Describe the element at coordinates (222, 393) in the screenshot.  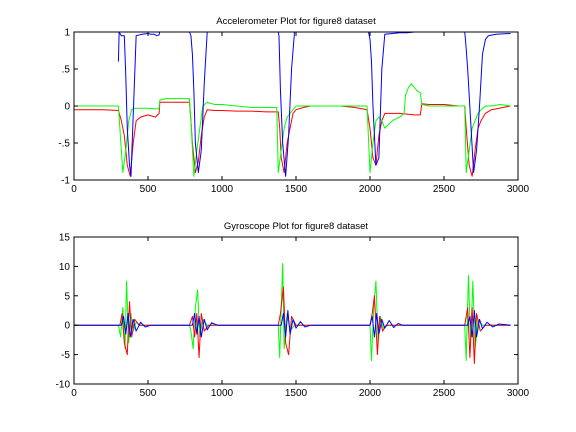
I see `gyroscope-xtick-label: 1000` at that location.